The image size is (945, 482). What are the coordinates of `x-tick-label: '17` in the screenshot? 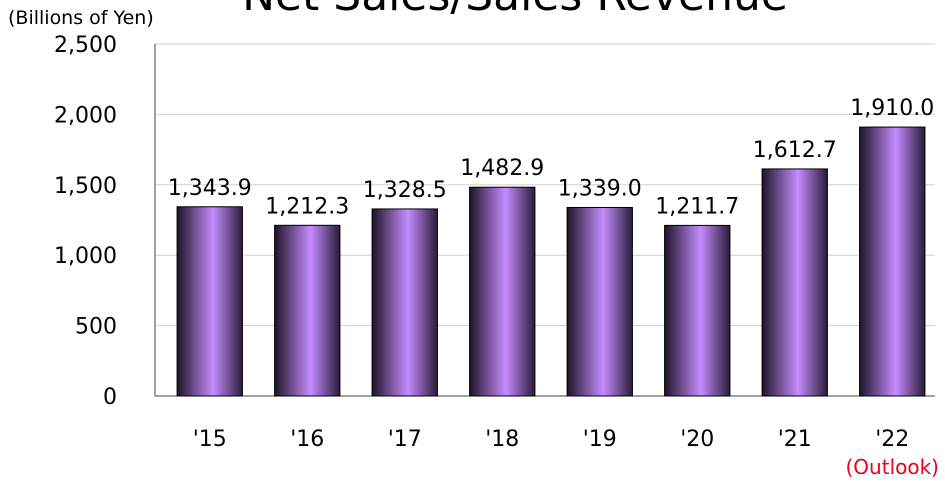 It's located at (405, 439).